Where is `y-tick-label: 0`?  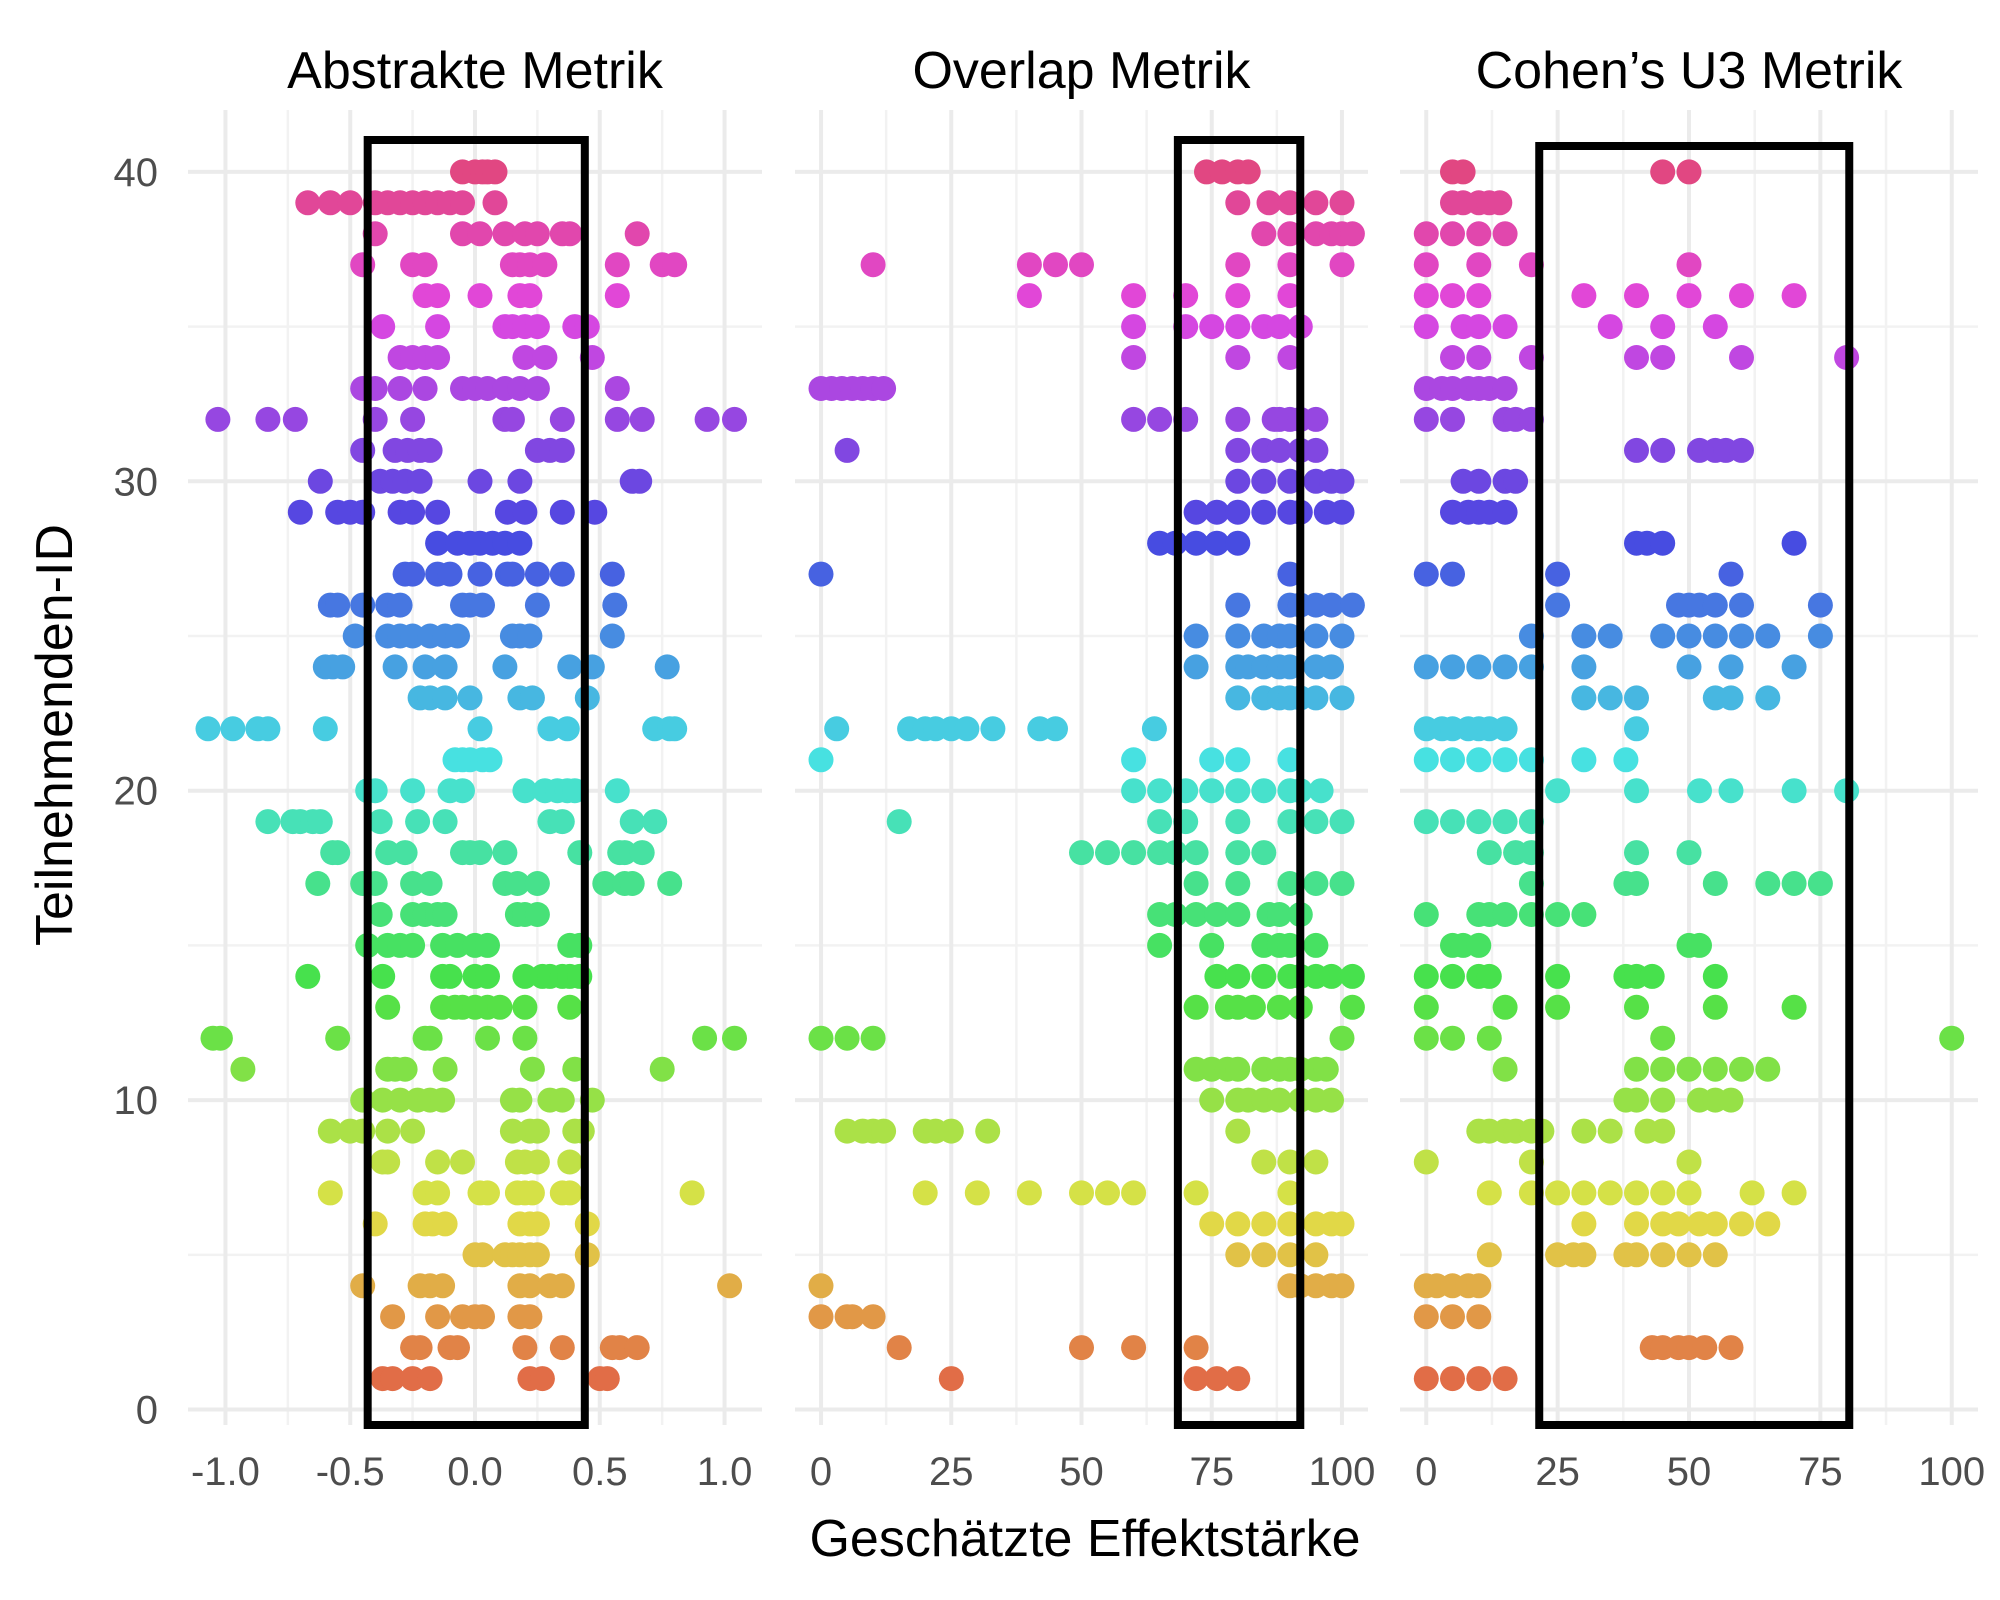
y-tick-label: 0 is located at coordinates (147, 1411).